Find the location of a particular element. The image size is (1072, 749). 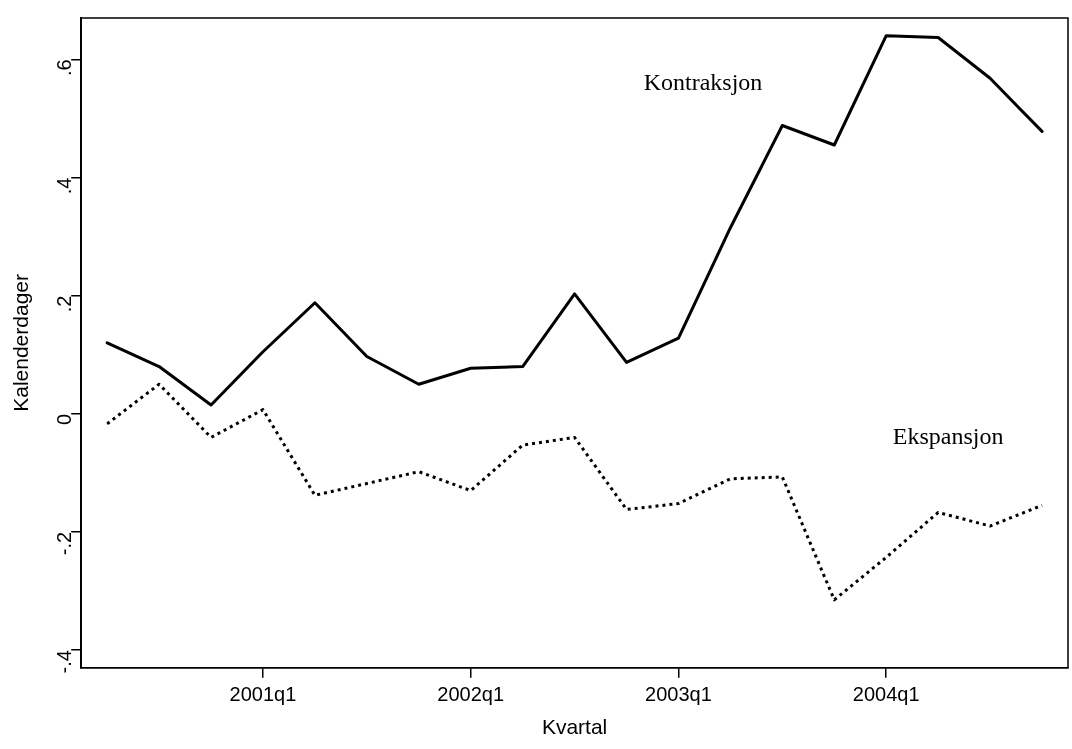

x-tick-label: 2002q1 is located at coordinates (471, 694).